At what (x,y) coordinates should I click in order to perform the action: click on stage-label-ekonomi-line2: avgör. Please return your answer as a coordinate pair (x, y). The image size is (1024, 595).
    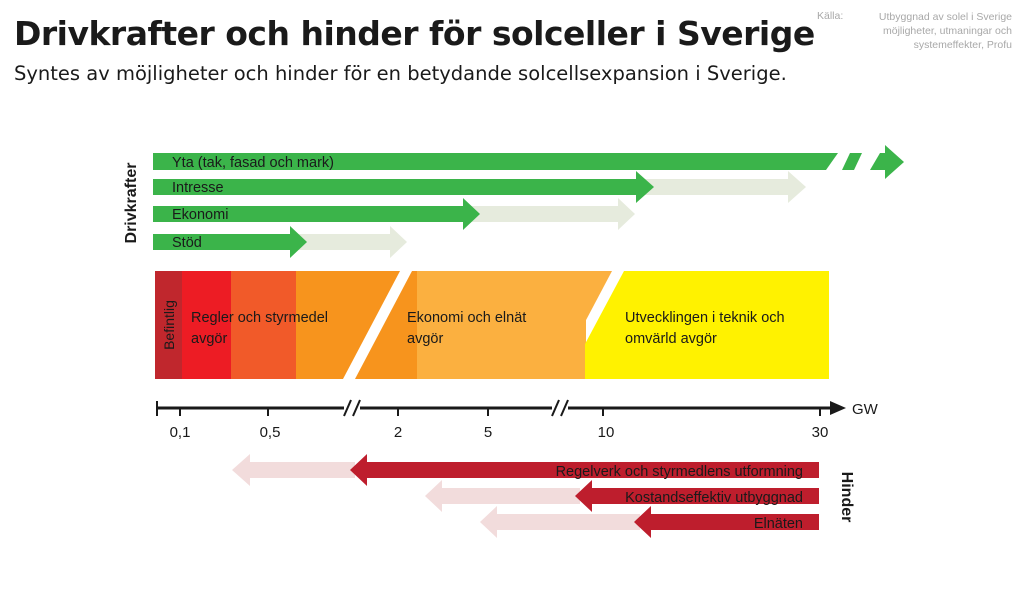
    Looking at the image, I should click on (425, 339).